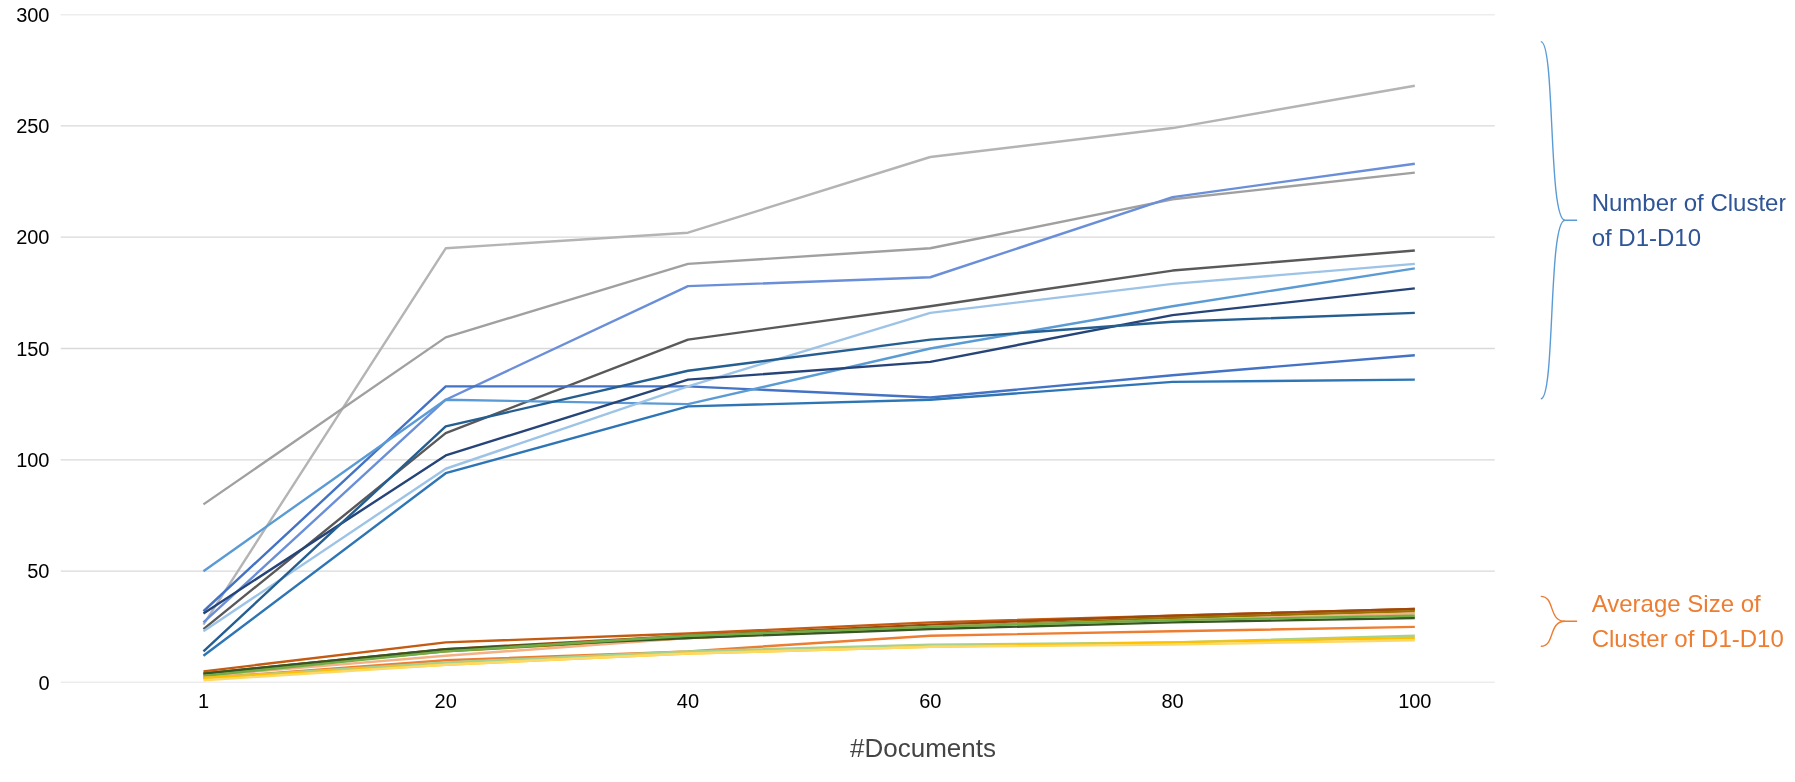  What do you see at coordinates (930, 700) in the screenshot?
I see `x-tick-label: 60` at bounding box center [930, 700].